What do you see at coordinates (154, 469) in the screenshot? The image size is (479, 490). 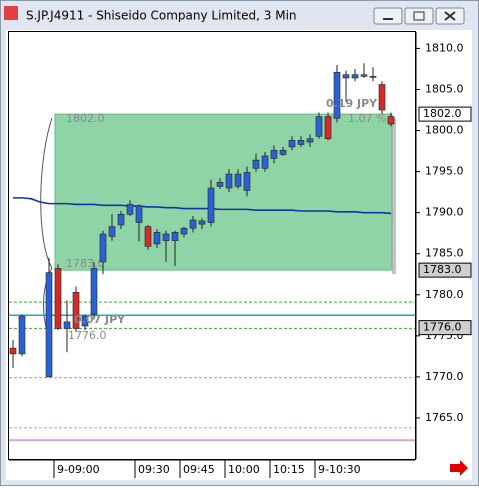 I see `x-tick-label: 09:30` at bounding box center [154, 469].